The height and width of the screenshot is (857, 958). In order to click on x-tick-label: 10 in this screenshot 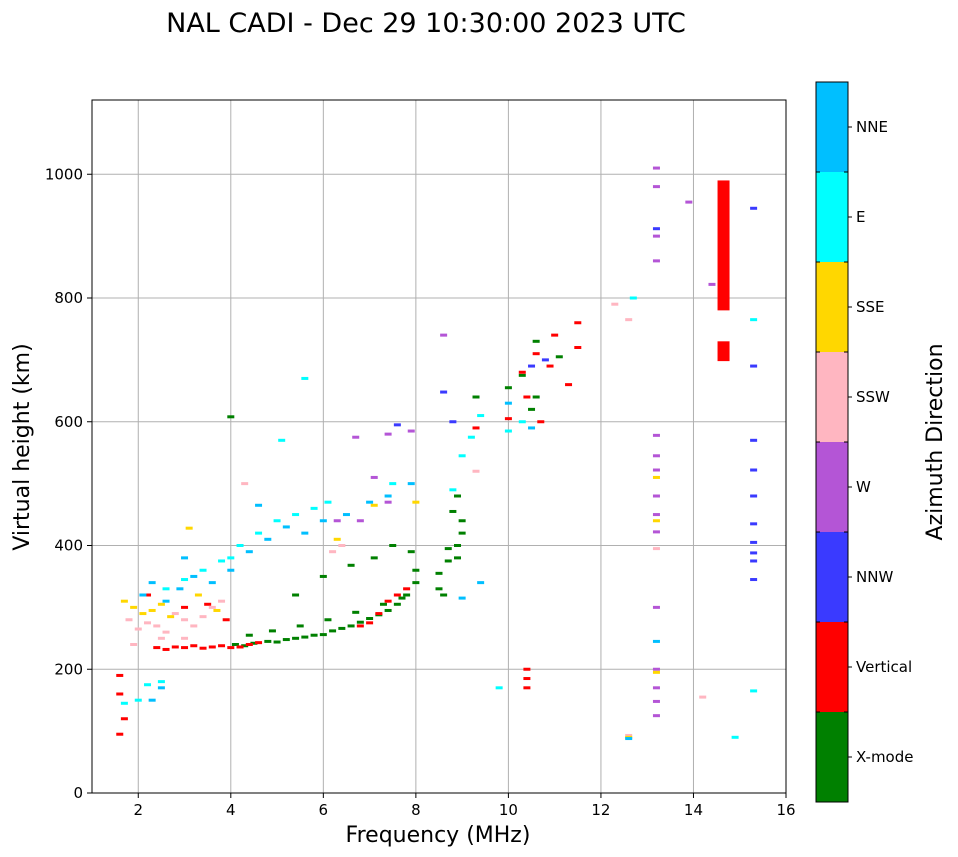, I will do `click(508, 810)`.